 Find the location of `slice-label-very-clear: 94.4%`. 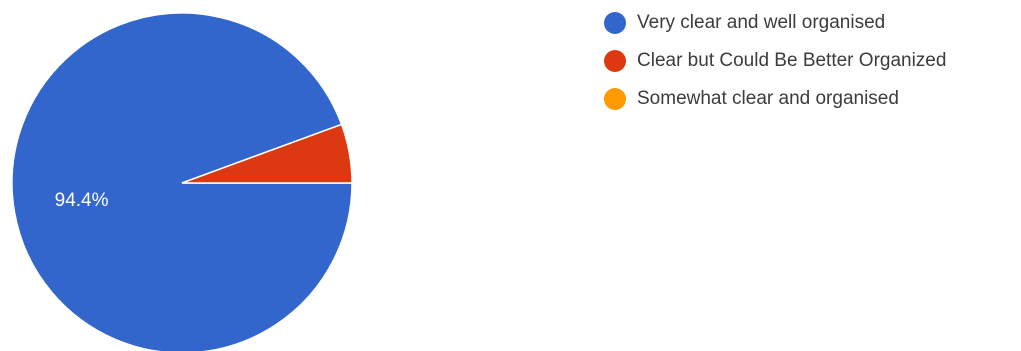

slice-label-very-clear: 94.4% is located at coordinates (82, 200).